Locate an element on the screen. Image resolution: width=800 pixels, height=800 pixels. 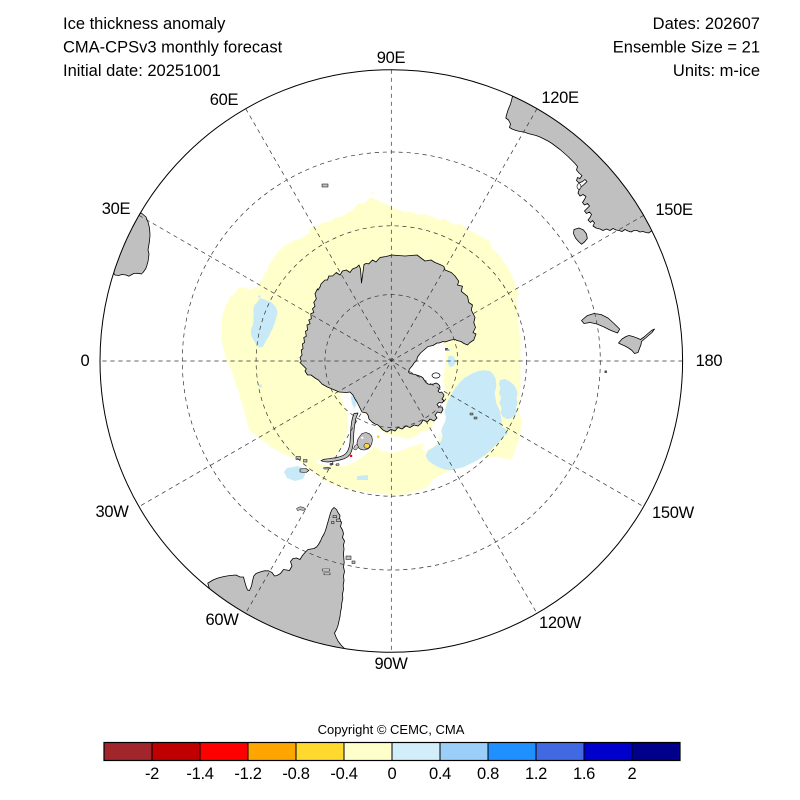
svg-text: CMA-CPSv3 monthly forecast is located at coordinates (173, 48).